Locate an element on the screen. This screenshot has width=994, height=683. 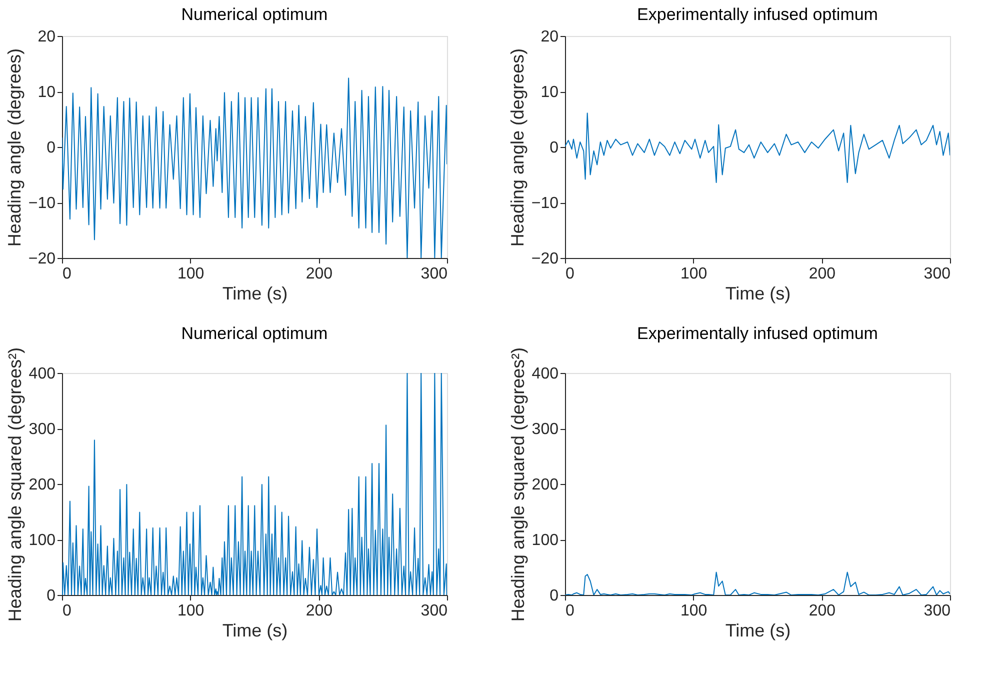
line-series is located at coordinates (757, 148).